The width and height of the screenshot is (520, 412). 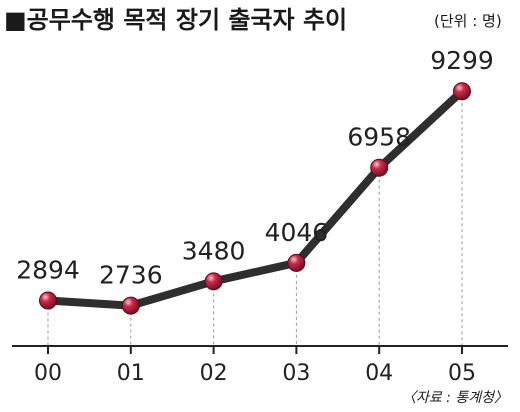 What do you see at coordinates (214, 250) in the screenshot?
I see `data-label: 3480` at bounding box center [214, 250].